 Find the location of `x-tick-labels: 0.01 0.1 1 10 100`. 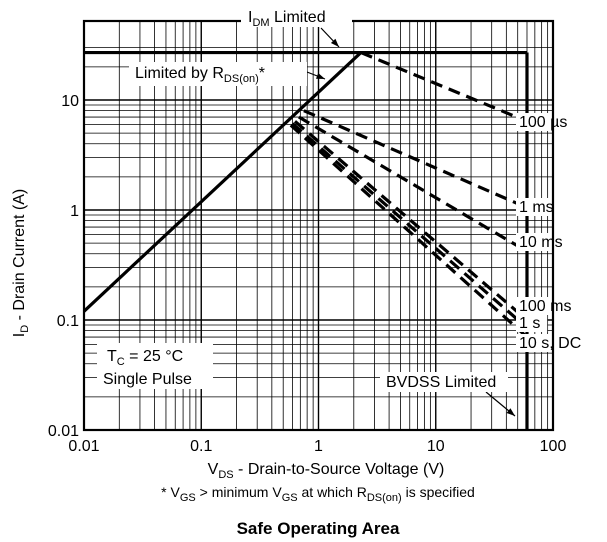

x-tick-labels: 0.01 0.1 1 10 100 is located at coordinates (317, 446).